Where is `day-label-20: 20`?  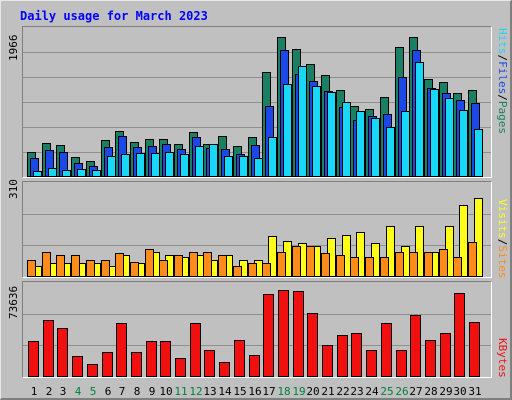
day-label-20: 20 is located at coordinates (313, 391).